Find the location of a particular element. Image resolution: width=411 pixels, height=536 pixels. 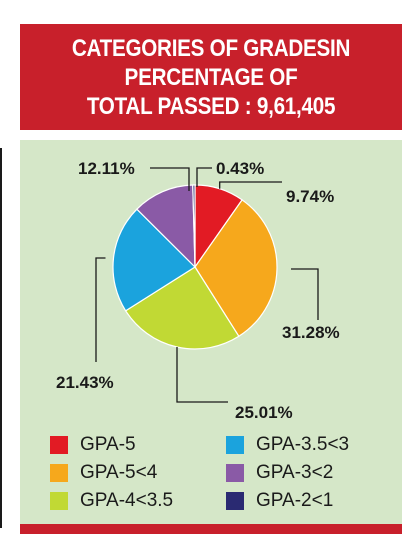

legend-label: GPA-3<2 is located at coordinates (295, 472).